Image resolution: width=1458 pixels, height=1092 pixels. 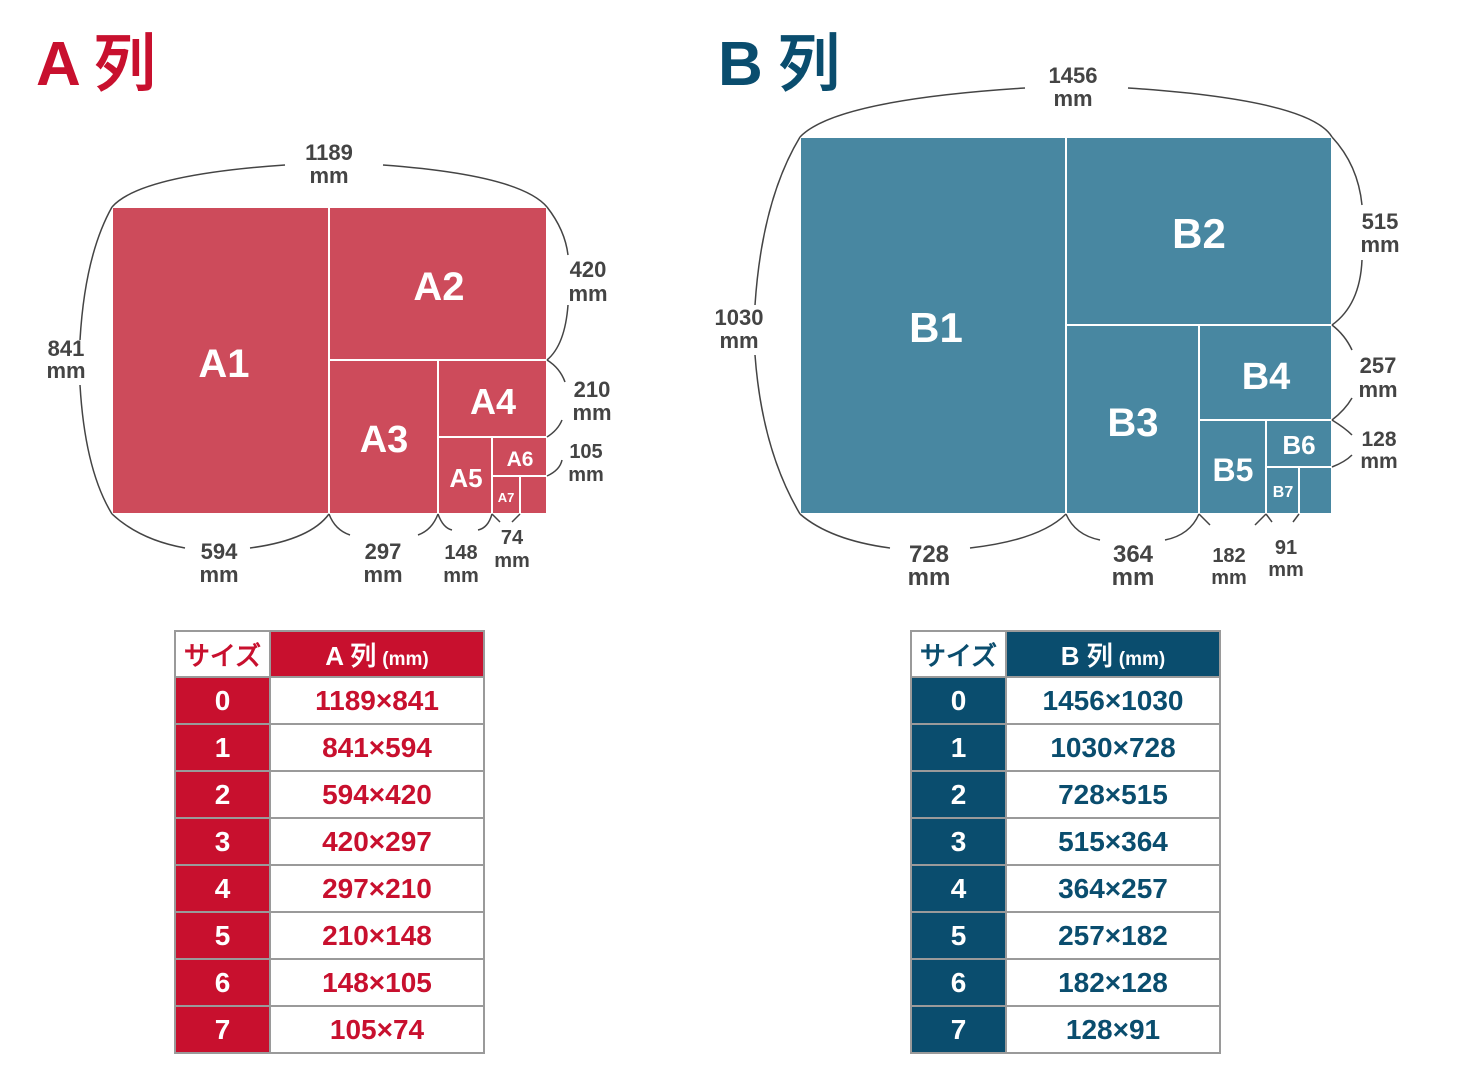 What do you see at coordinates (1086, 655) in the screenshot?
I see `table-header-series-label: B 列` at bounding box center [1086, 655].